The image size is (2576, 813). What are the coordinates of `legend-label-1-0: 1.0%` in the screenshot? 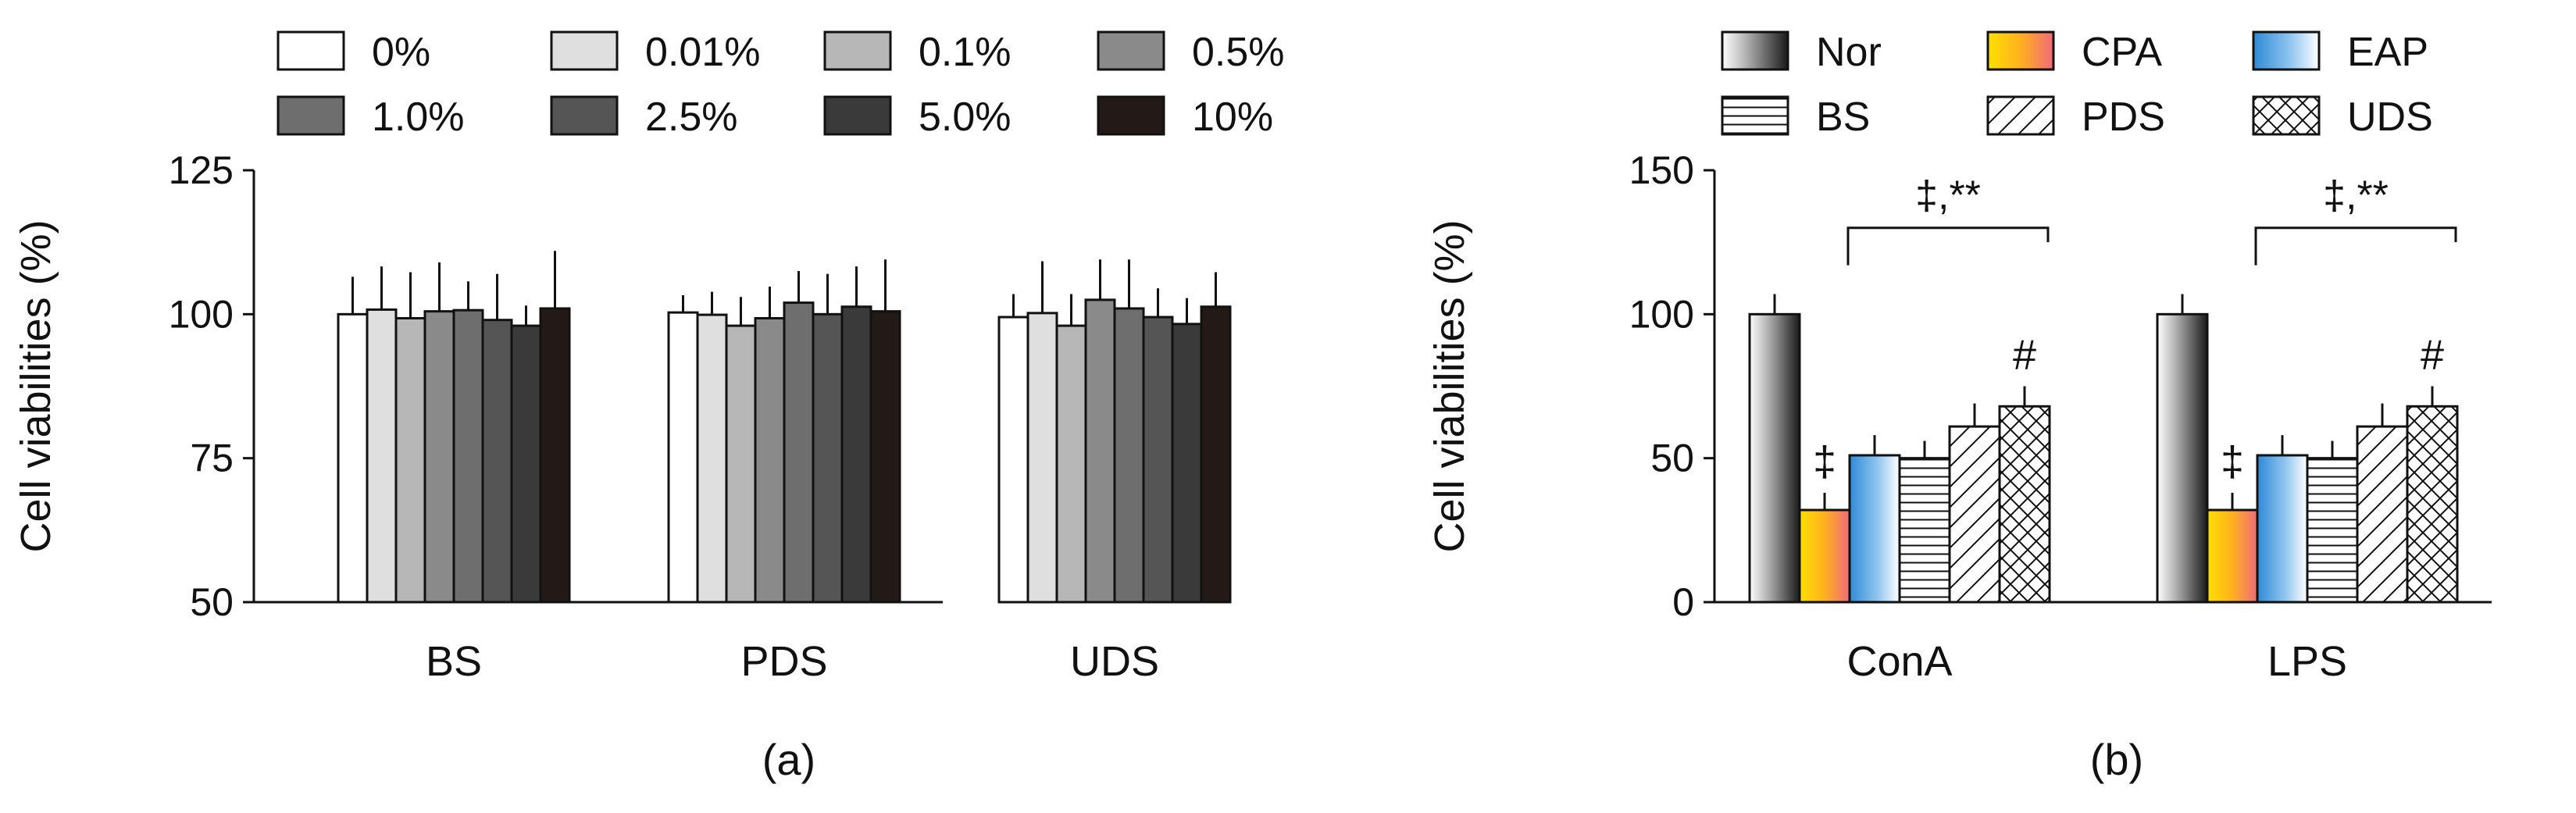 It's located at (418, 117).